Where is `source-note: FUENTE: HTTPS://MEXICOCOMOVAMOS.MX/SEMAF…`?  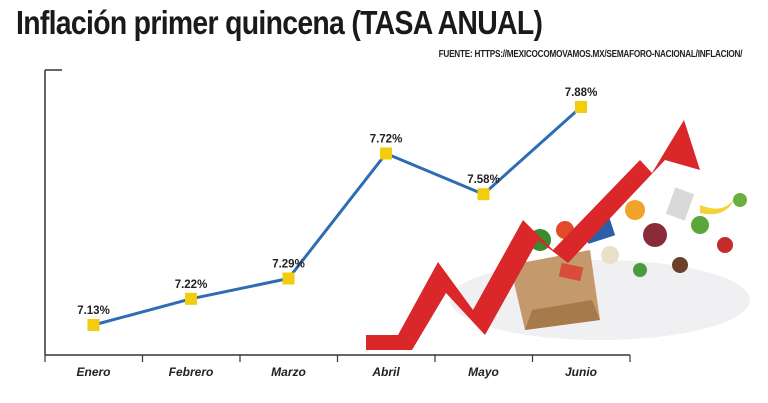 source-note: FUENTE: HTTPS://MEXICOCOMOVAMOS.MX/SEMAF… is located at coordinates (590, 54).